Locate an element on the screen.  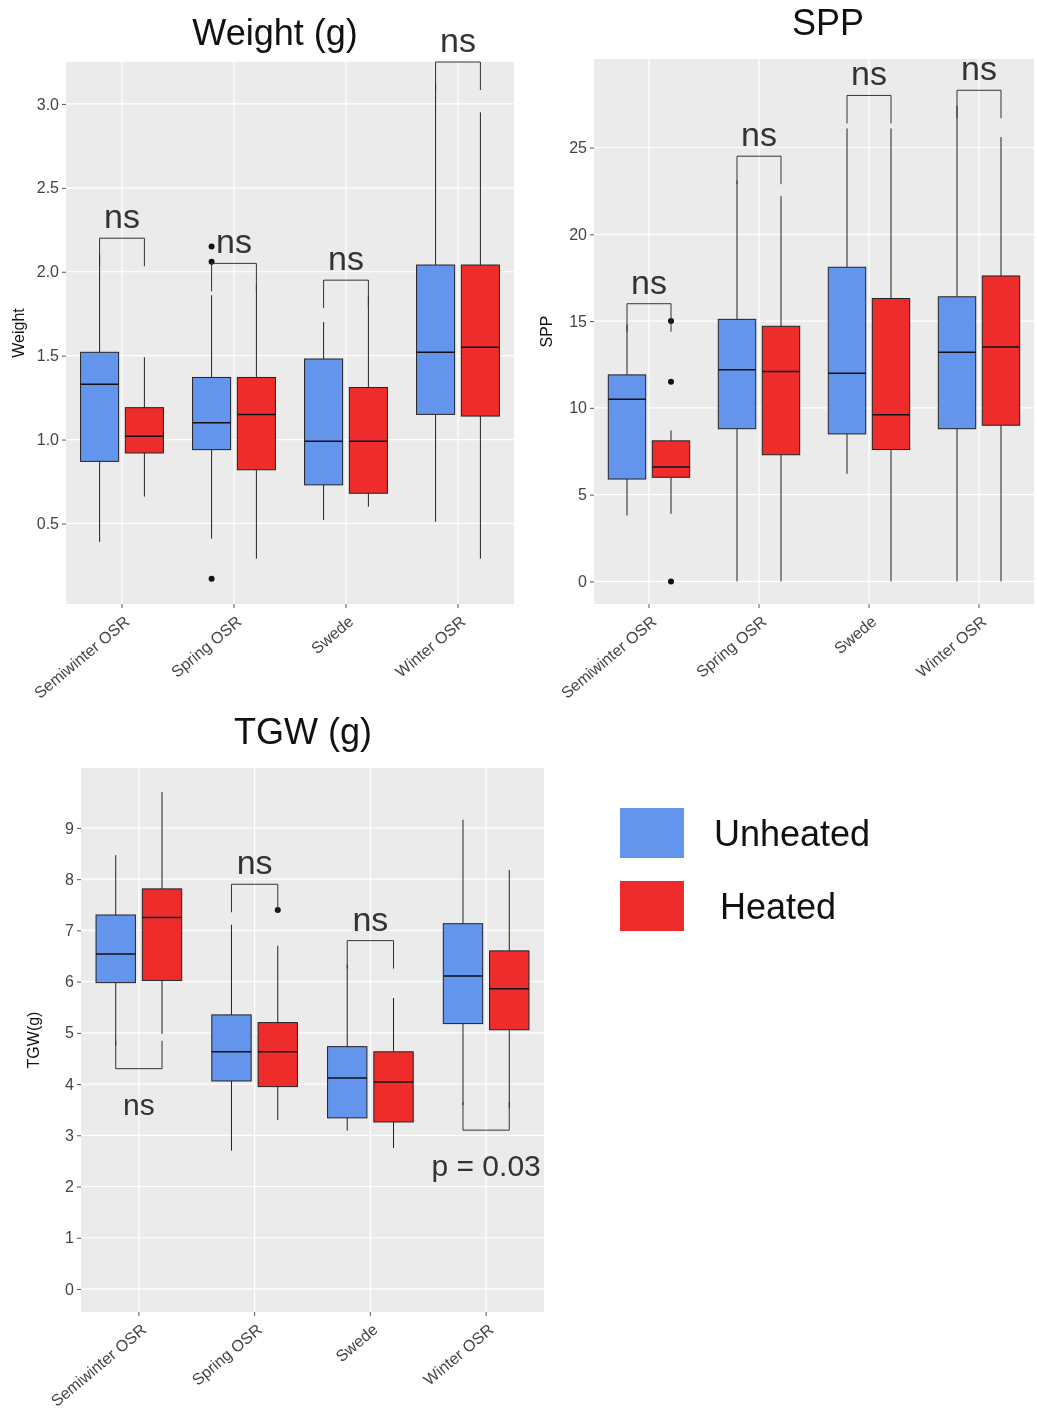
y-tick-label: 2.5 is located at coordinates (48, 188).